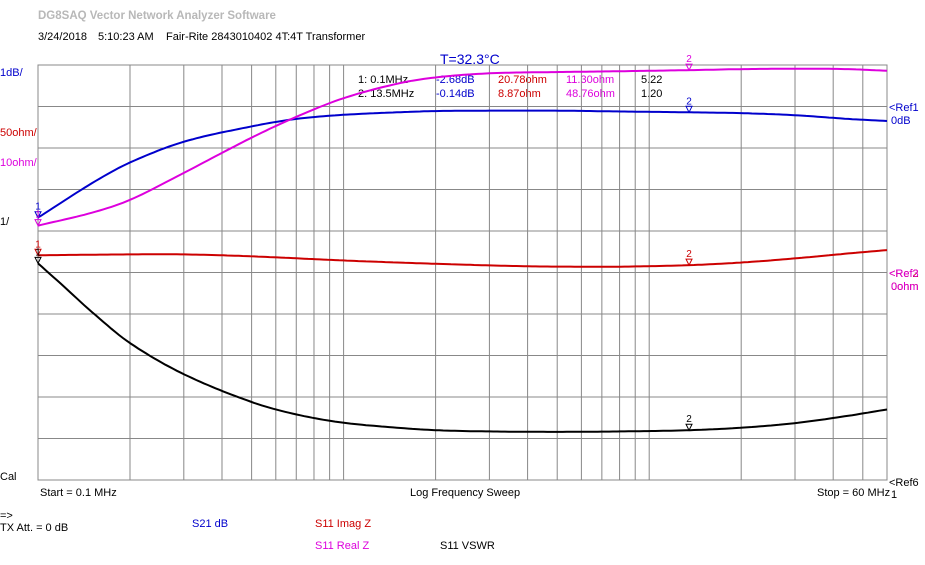 This screenshot has width=925, height=565. What do you see at coordinates (210, 524) in the screenshot?
I see `legend-s21: S21 dB` at bounding box center [210, 524].